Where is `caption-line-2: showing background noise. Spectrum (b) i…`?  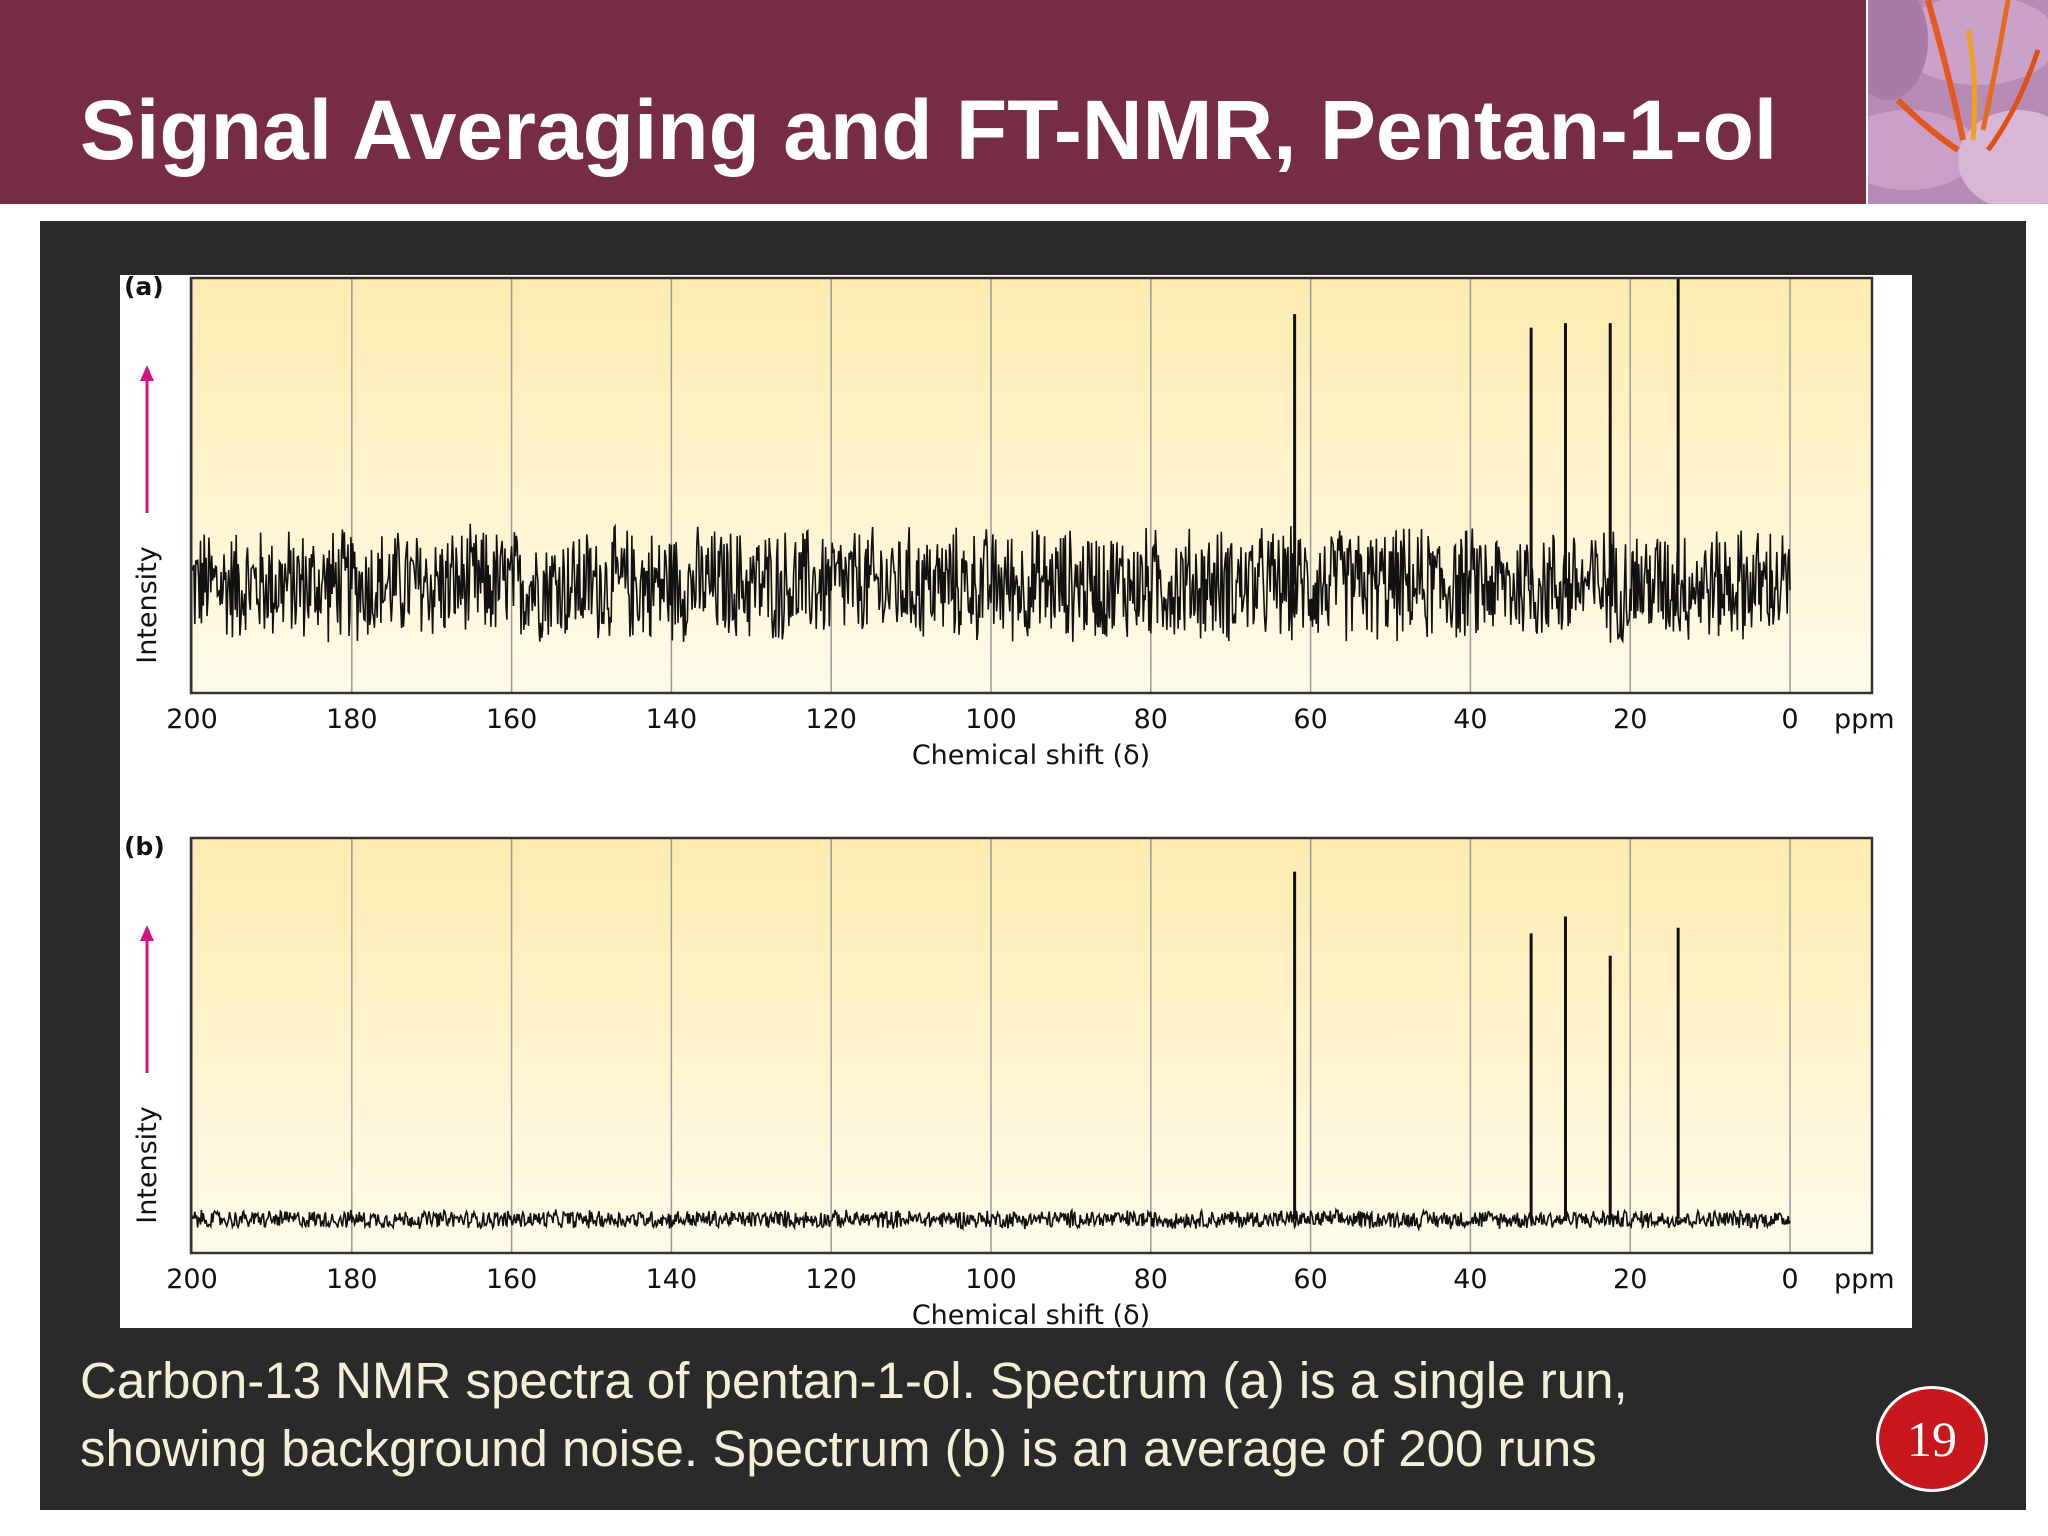
caption-line-2: showing background noise. Spectrum (b) i… is located at coordinates (838, 1448).